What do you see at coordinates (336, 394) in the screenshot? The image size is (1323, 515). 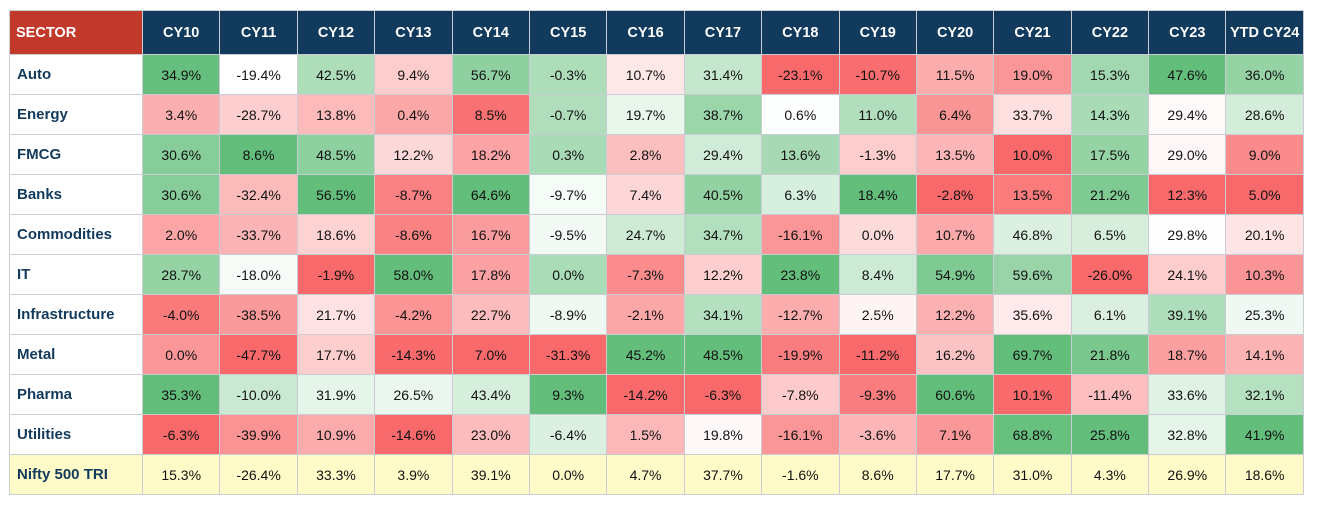 I see `return-cell: 31.9%` at bounding box center [336, 394].